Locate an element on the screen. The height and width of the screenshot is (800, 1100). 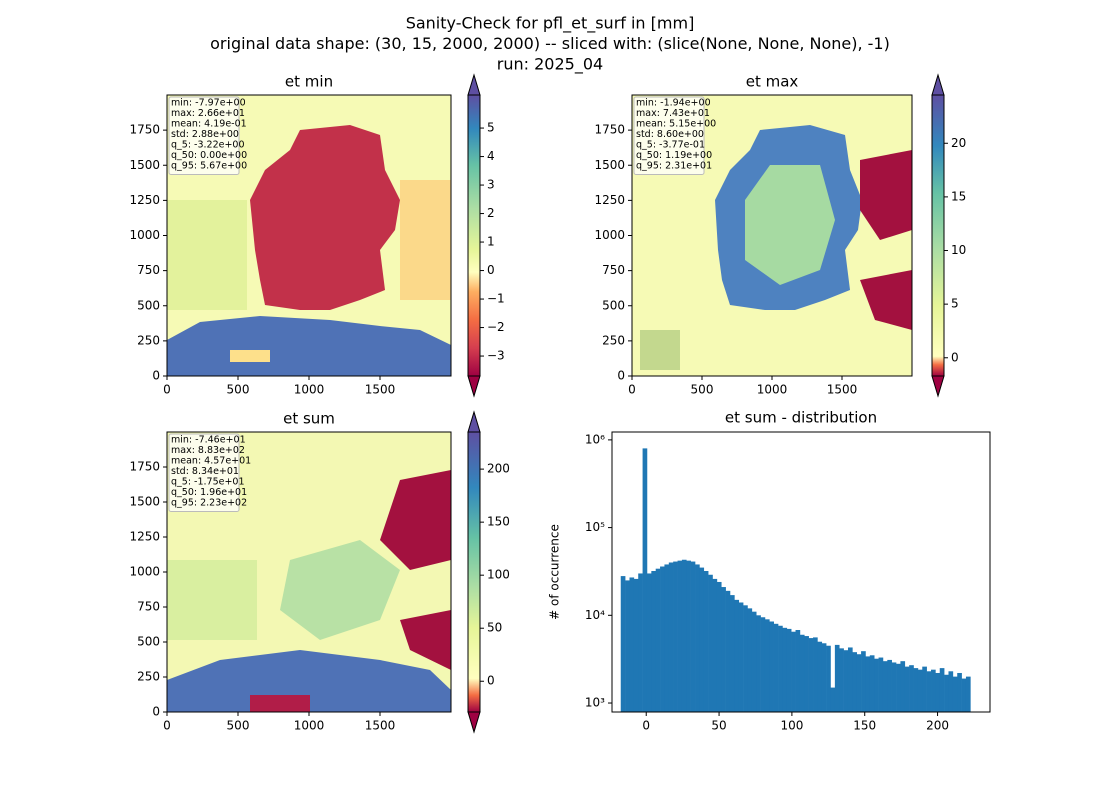
stats-text: min: -7.46e+01 is located at coordinates (208, 440).